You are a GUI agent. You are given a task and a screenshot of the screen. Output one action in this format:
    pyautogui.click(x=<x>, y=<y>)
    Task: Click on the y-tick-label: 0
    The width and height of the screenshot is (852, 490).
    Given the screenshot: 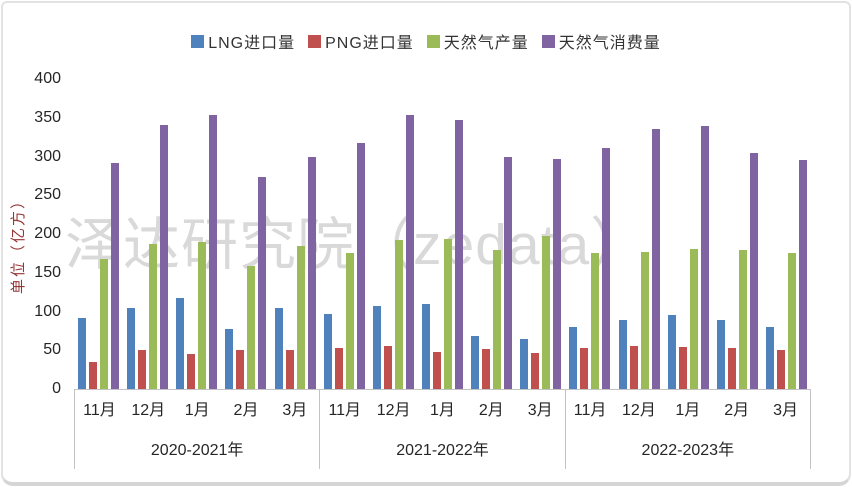 What is the action you would take?
    pyautogui.click(x=56, y=388)
    